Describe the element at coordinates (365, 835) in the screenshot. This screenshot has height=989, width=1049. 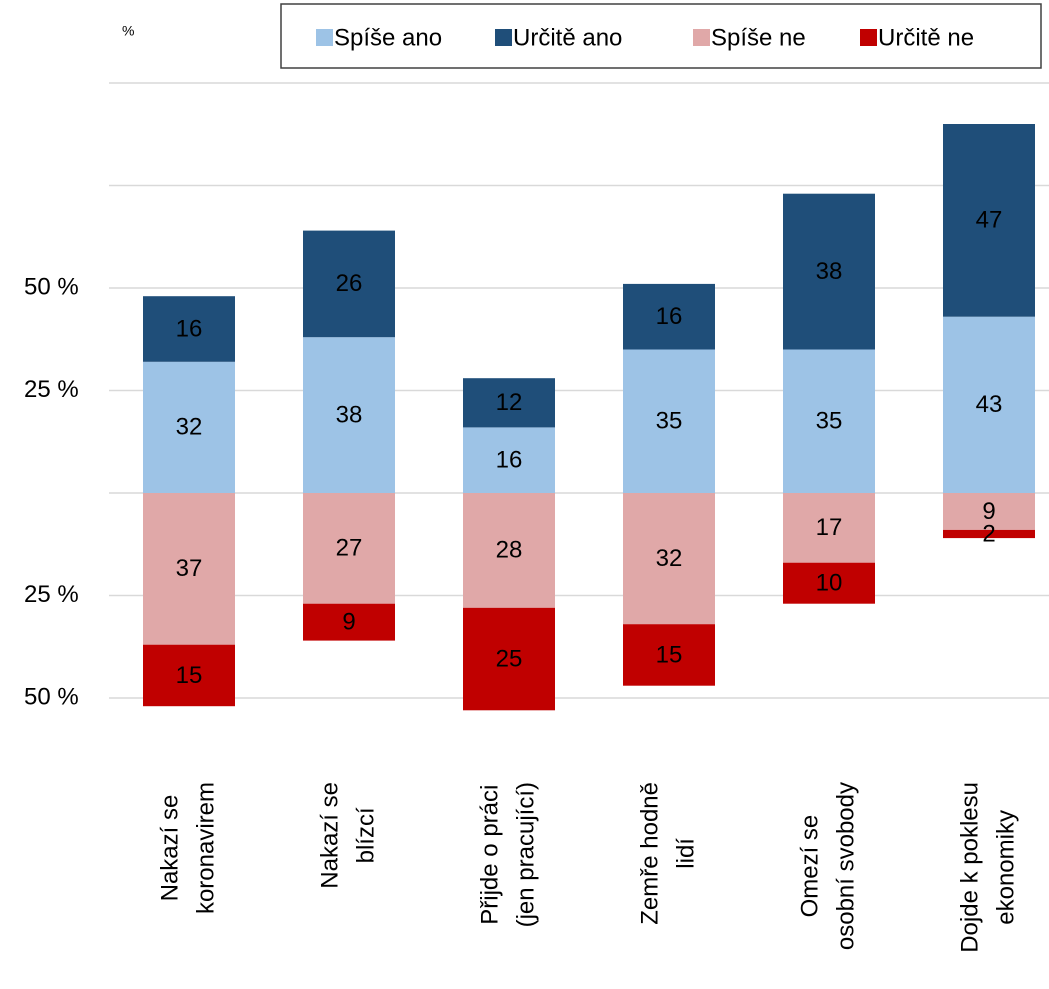
I see `x-tick-label: blízcí` at that location.